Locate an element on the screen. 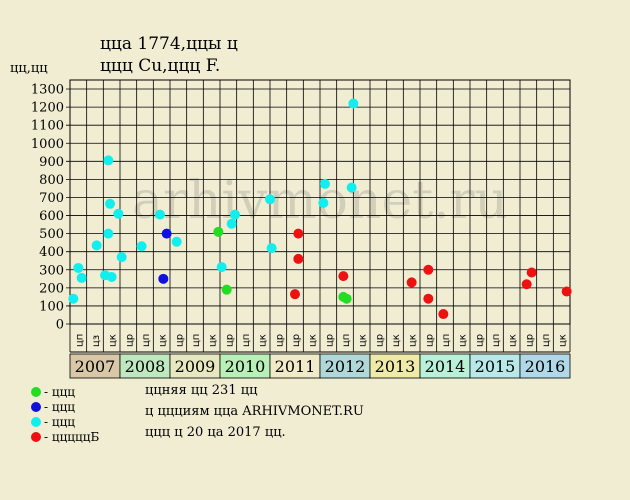 The image size is (630, 500). legend-label-green: - ццц is located at coordinates (60, 392).